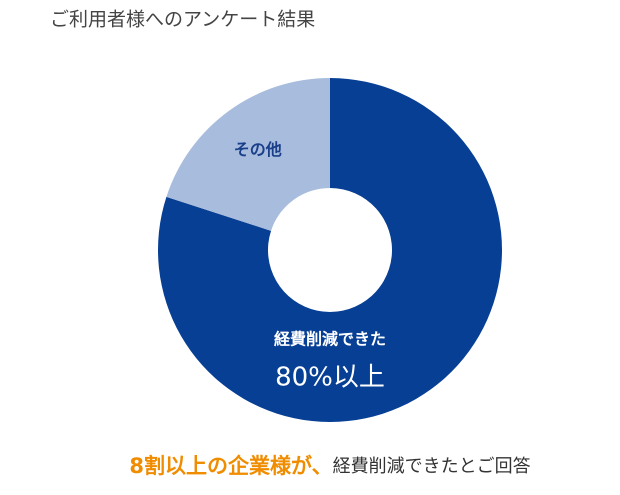 This screenshot has height=495, width=620. What do you see at coordinates (230, 466) in the screenshot?
I see `caption-part: 8割以上の企業様が、` at bounding box center [230, 466].